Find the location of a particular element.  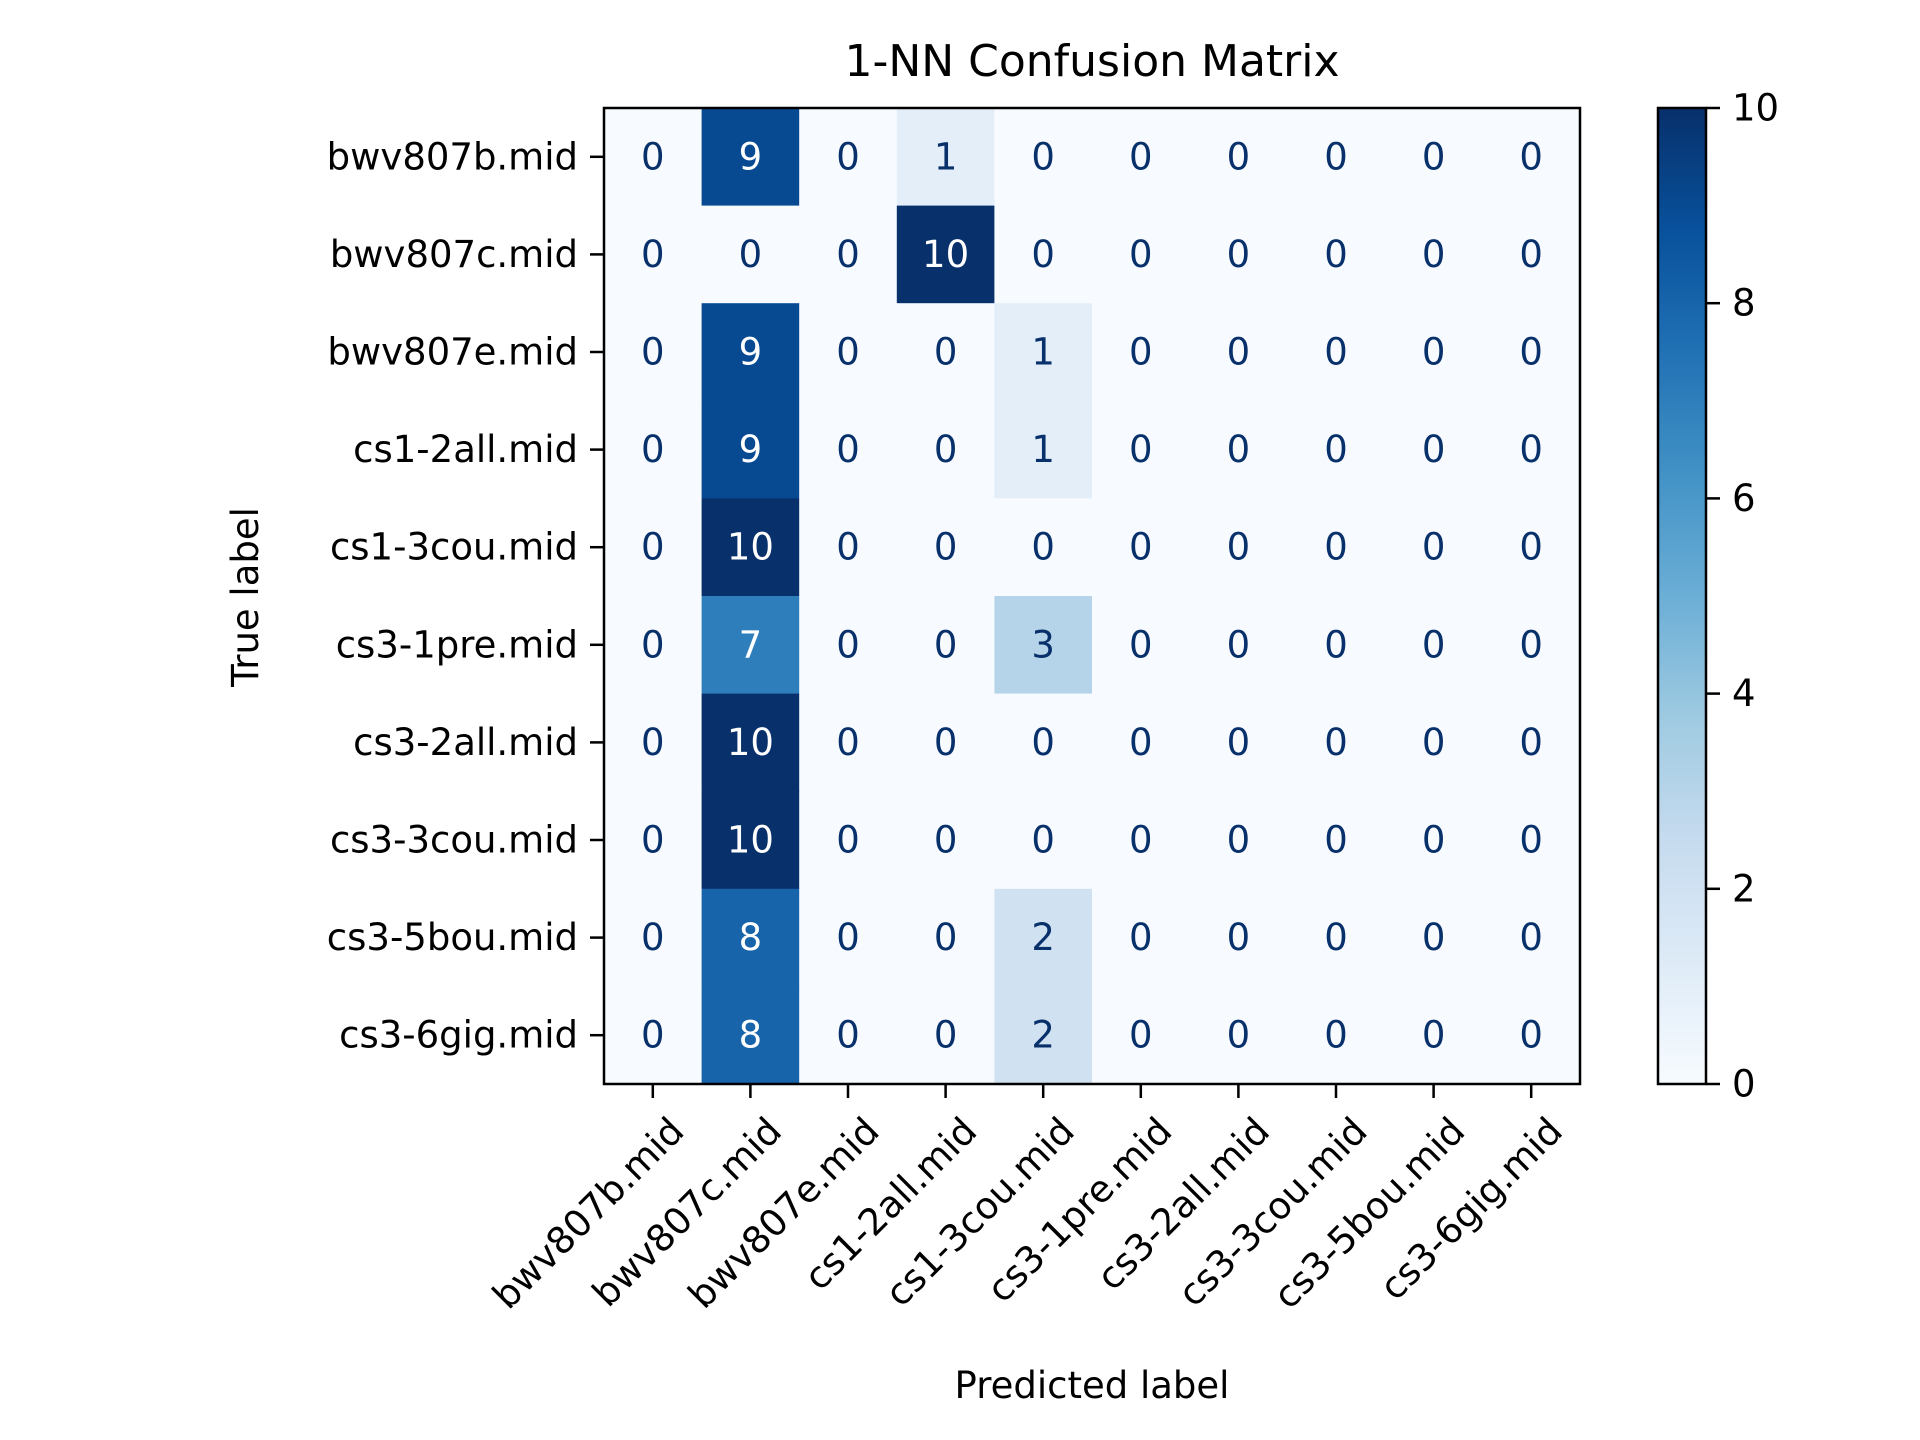

cell-value: 10 is located at coordinates (945, 254).